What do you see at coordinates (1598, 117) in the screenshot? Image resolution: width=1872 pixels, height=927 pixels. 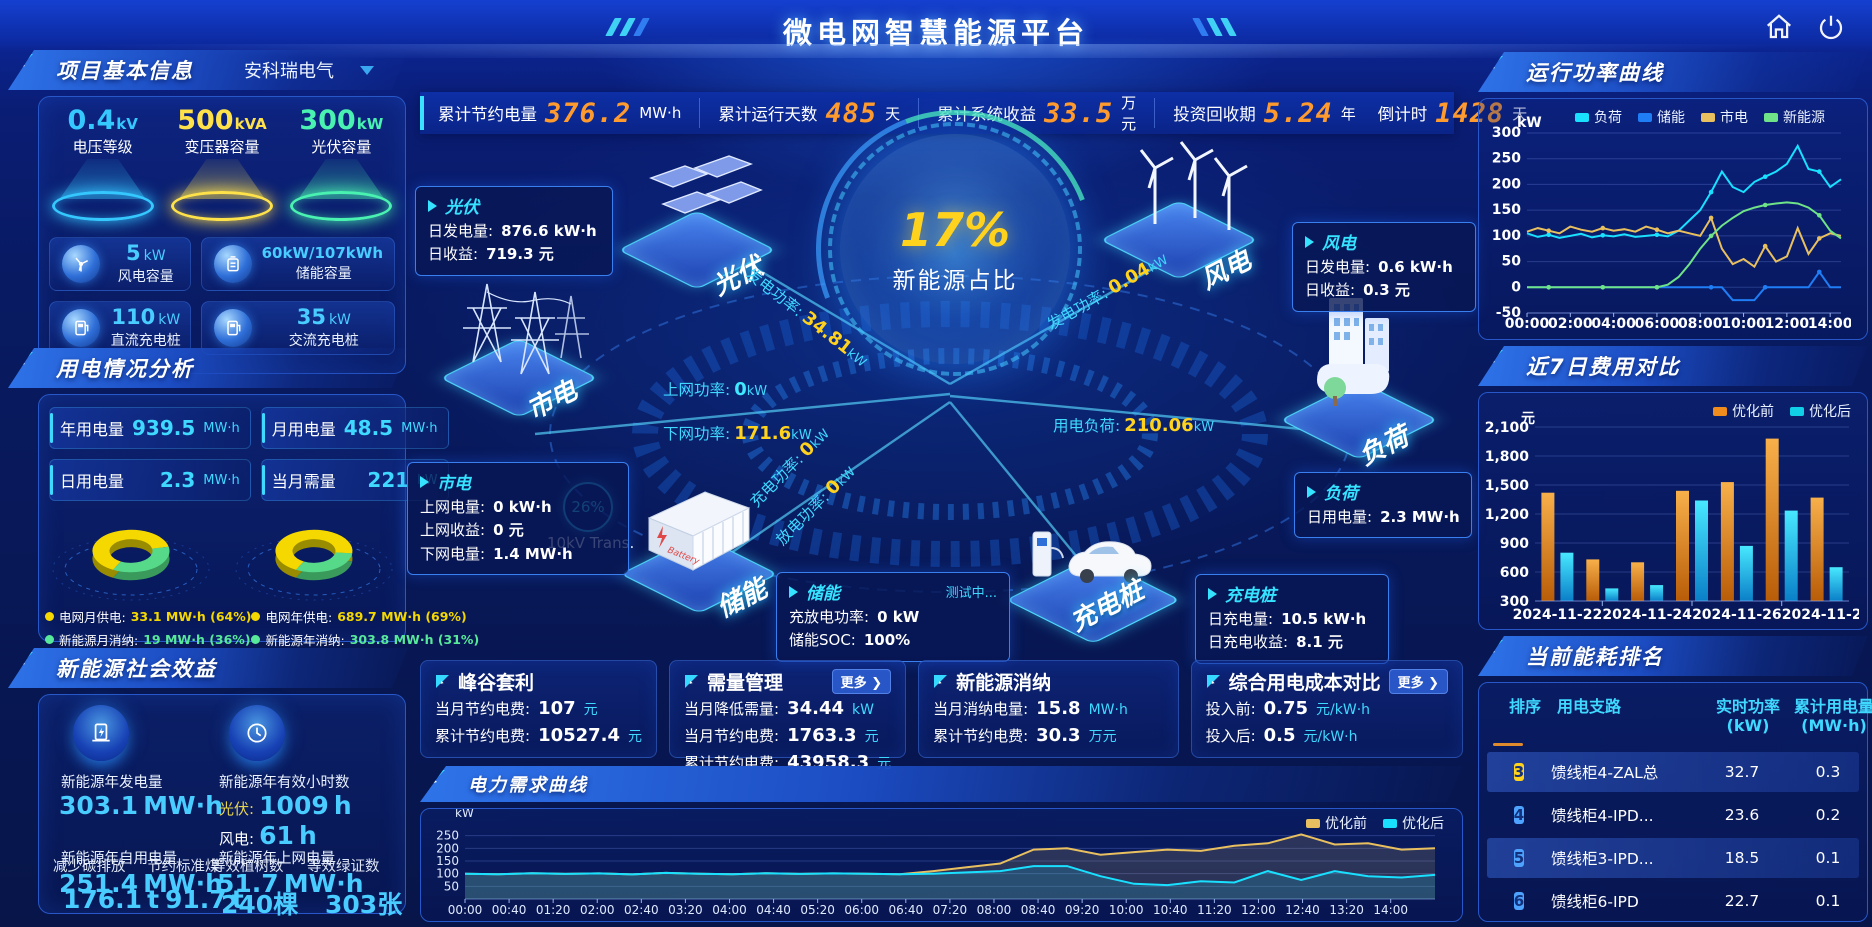 I see `legend-item-负荷: 负荷` at bounding box center [1598, 117].